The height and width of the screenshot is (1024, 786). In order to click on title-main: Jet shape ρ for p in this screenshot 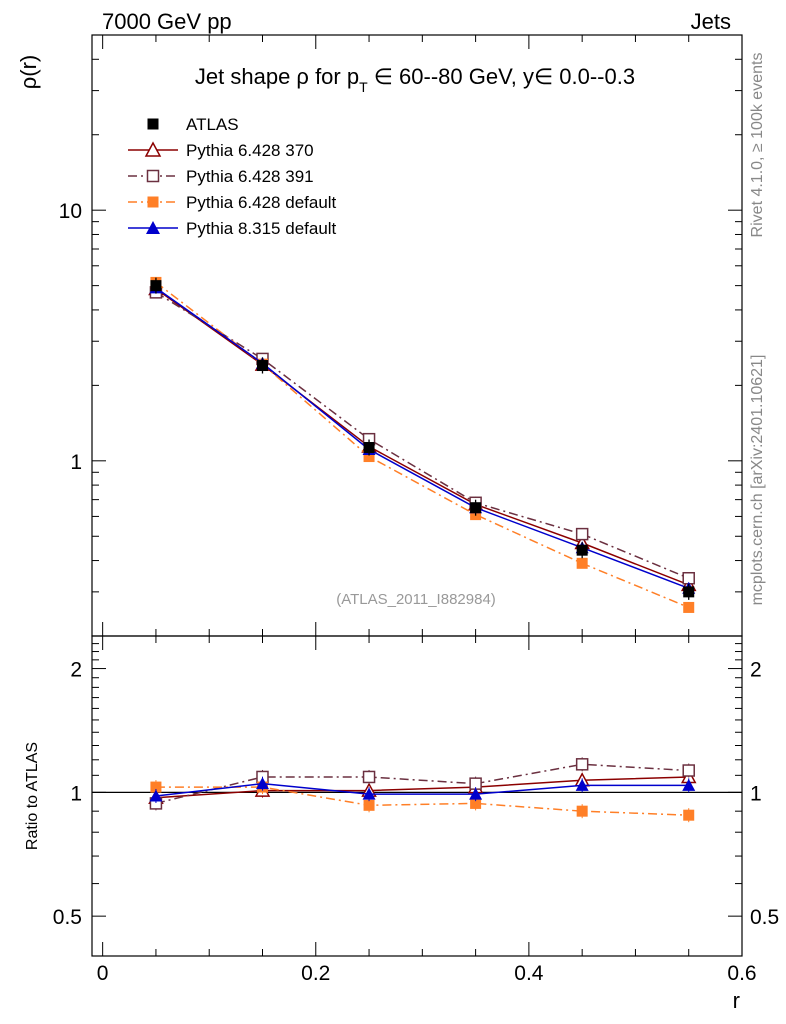, I will do `click(277, 76)`.